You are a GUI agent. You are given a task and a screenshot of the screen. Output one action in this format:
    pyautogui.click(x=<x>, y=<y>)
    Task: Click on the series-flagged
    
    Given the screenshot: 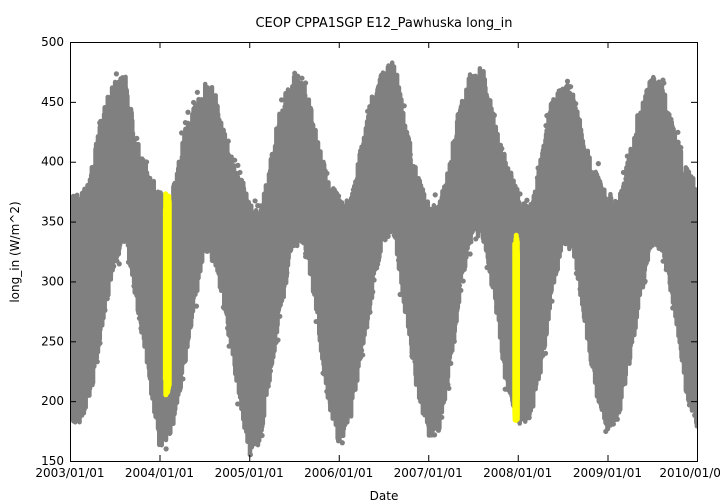 What is the action you would take?
    pyautogui.click(x=167, y=294)
    